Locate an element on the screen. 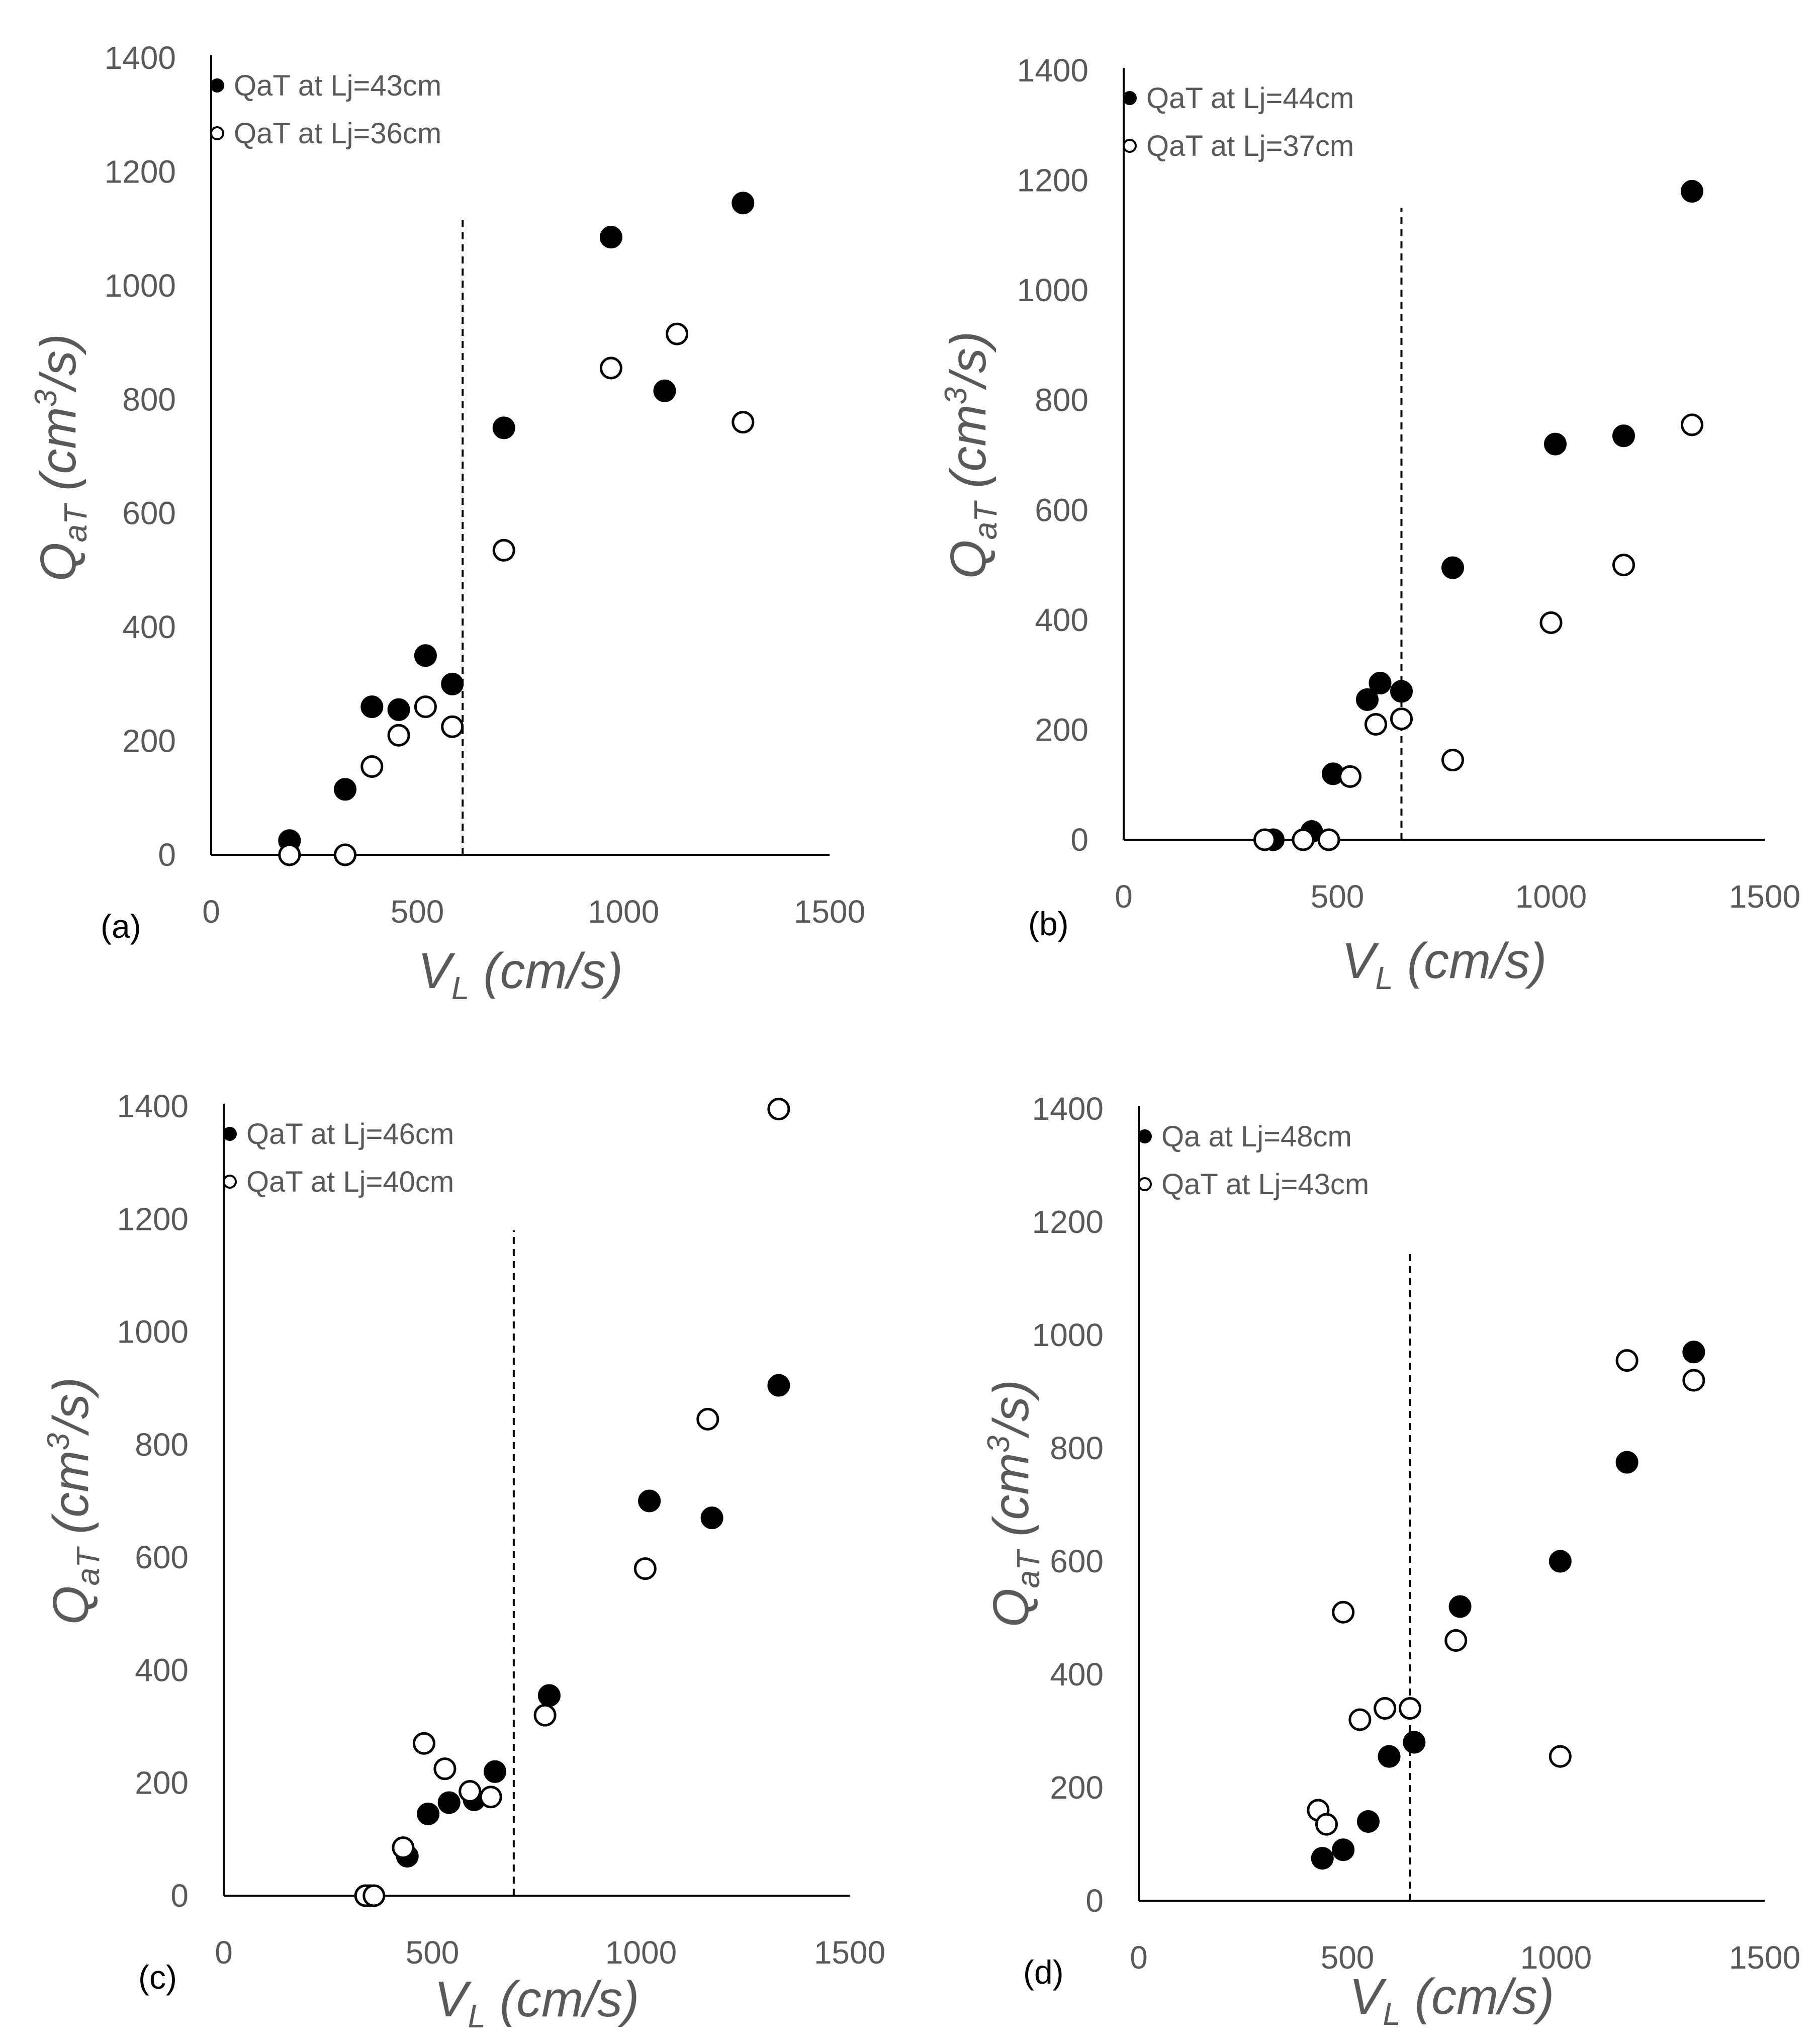 This screenshot has width=1820, height=2044. panel-b-y-tick-label: 0 is located at coordinates (1079, 840).